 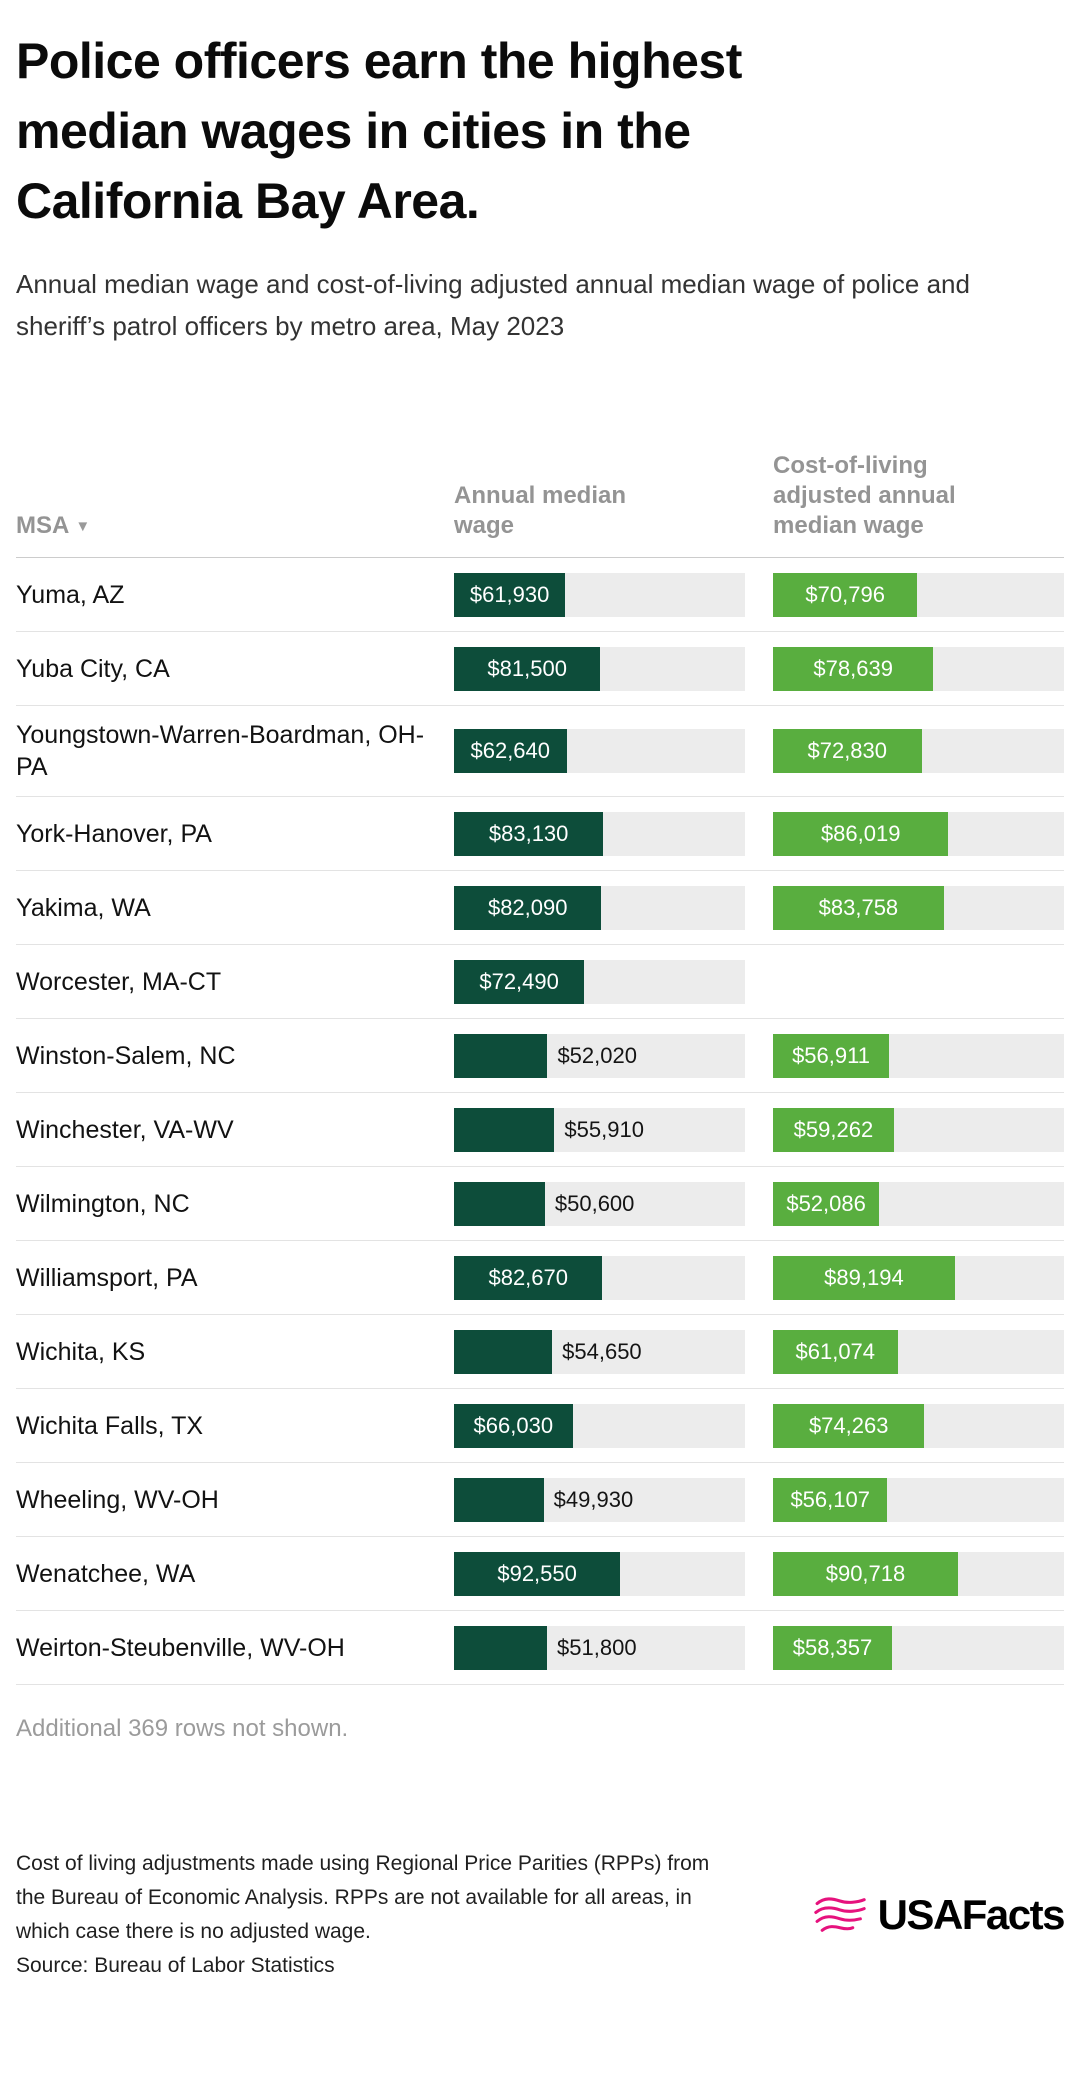 I want to click on annual-wage-bar-track: $54,650, so click(x=599, y=1351).